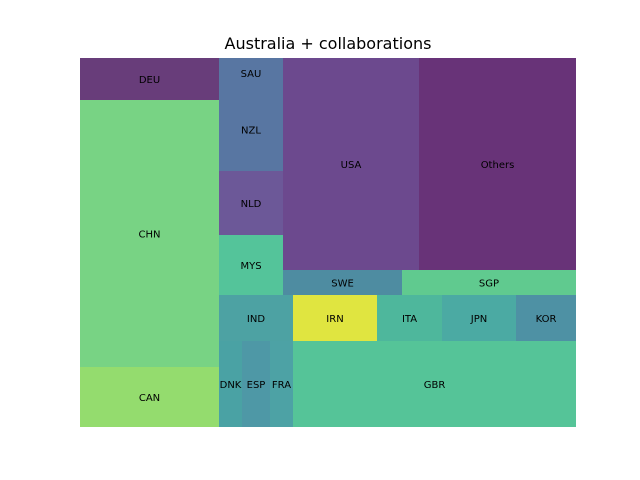 This screenshot has width=640, height=480. I want to click on tile-dnk, so click(230, 384).